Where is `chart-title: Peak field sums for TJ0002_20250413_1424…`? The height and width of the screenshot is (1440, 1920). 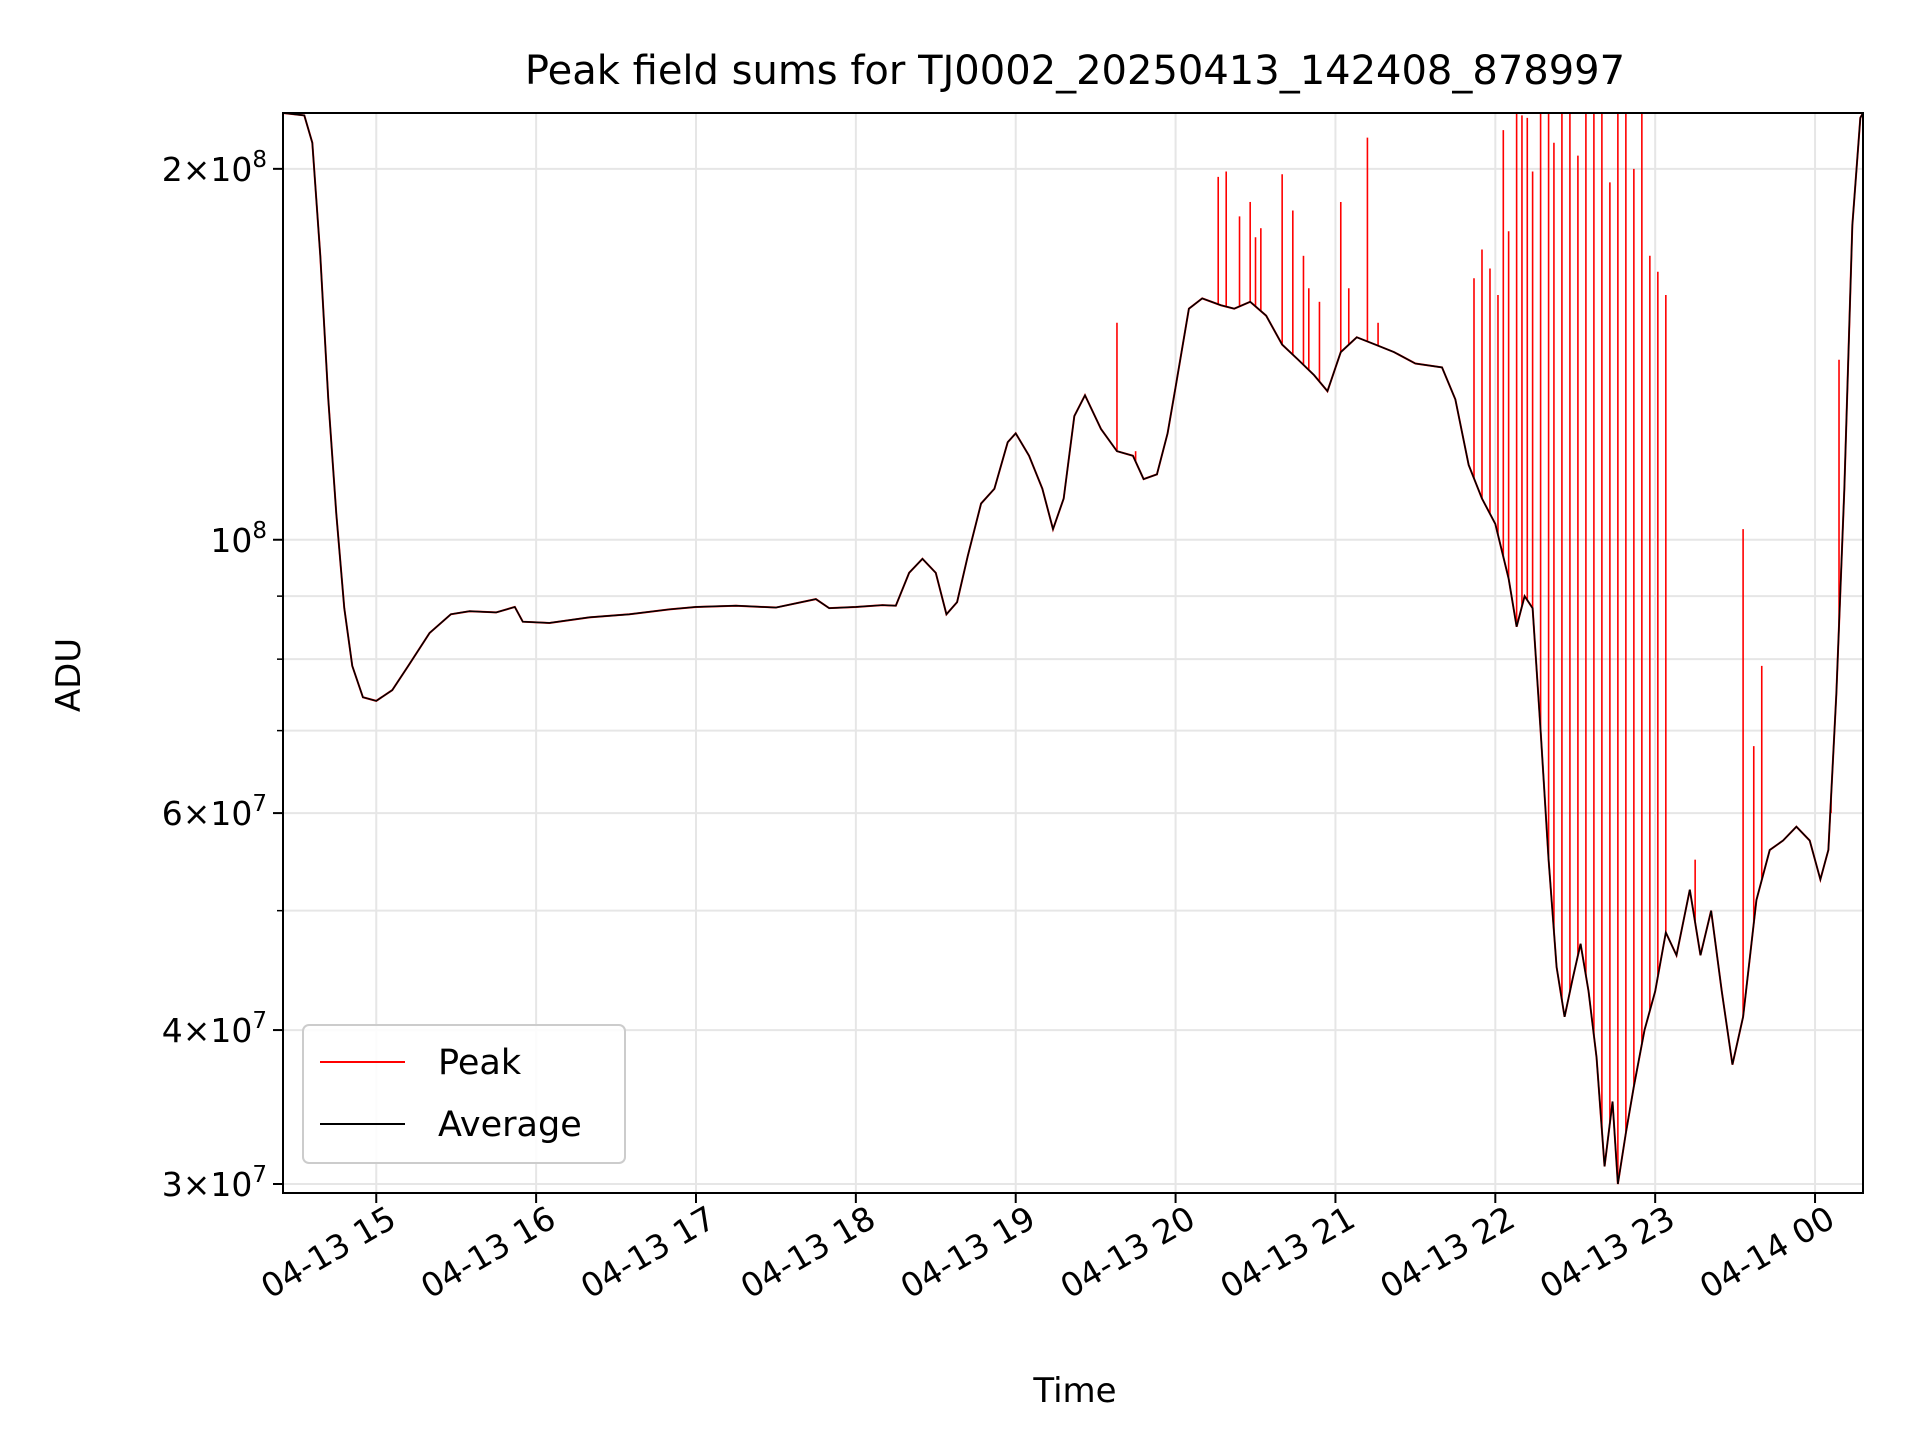
chart-title: Peak field sums for TJ0002_20250413_1424… is located at coordinates (1075, 71).